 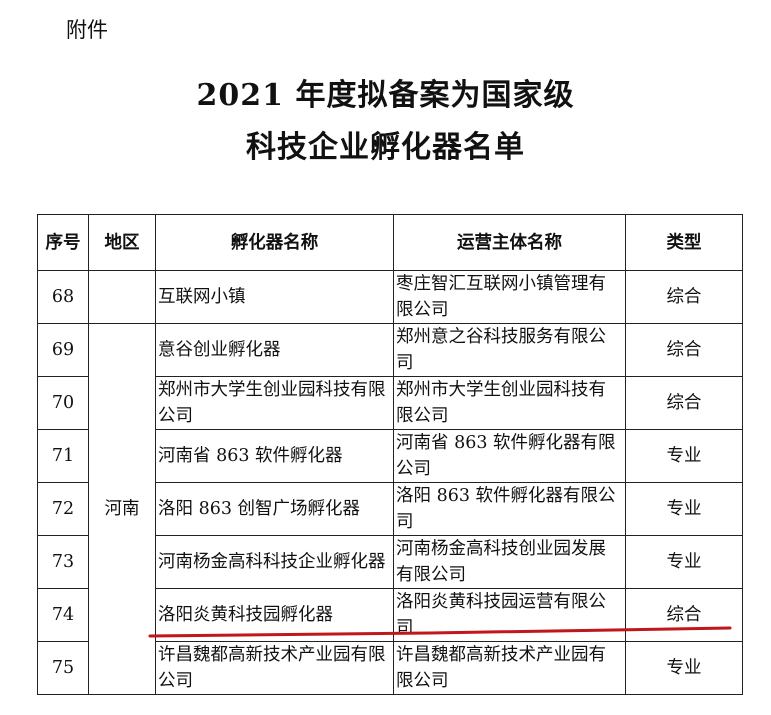 I want to click on table-row: 73 河南杨金高科科技企业孵化器 河南杨金高科技创业园发展有限公司 专业, so click(x=390, y=562).